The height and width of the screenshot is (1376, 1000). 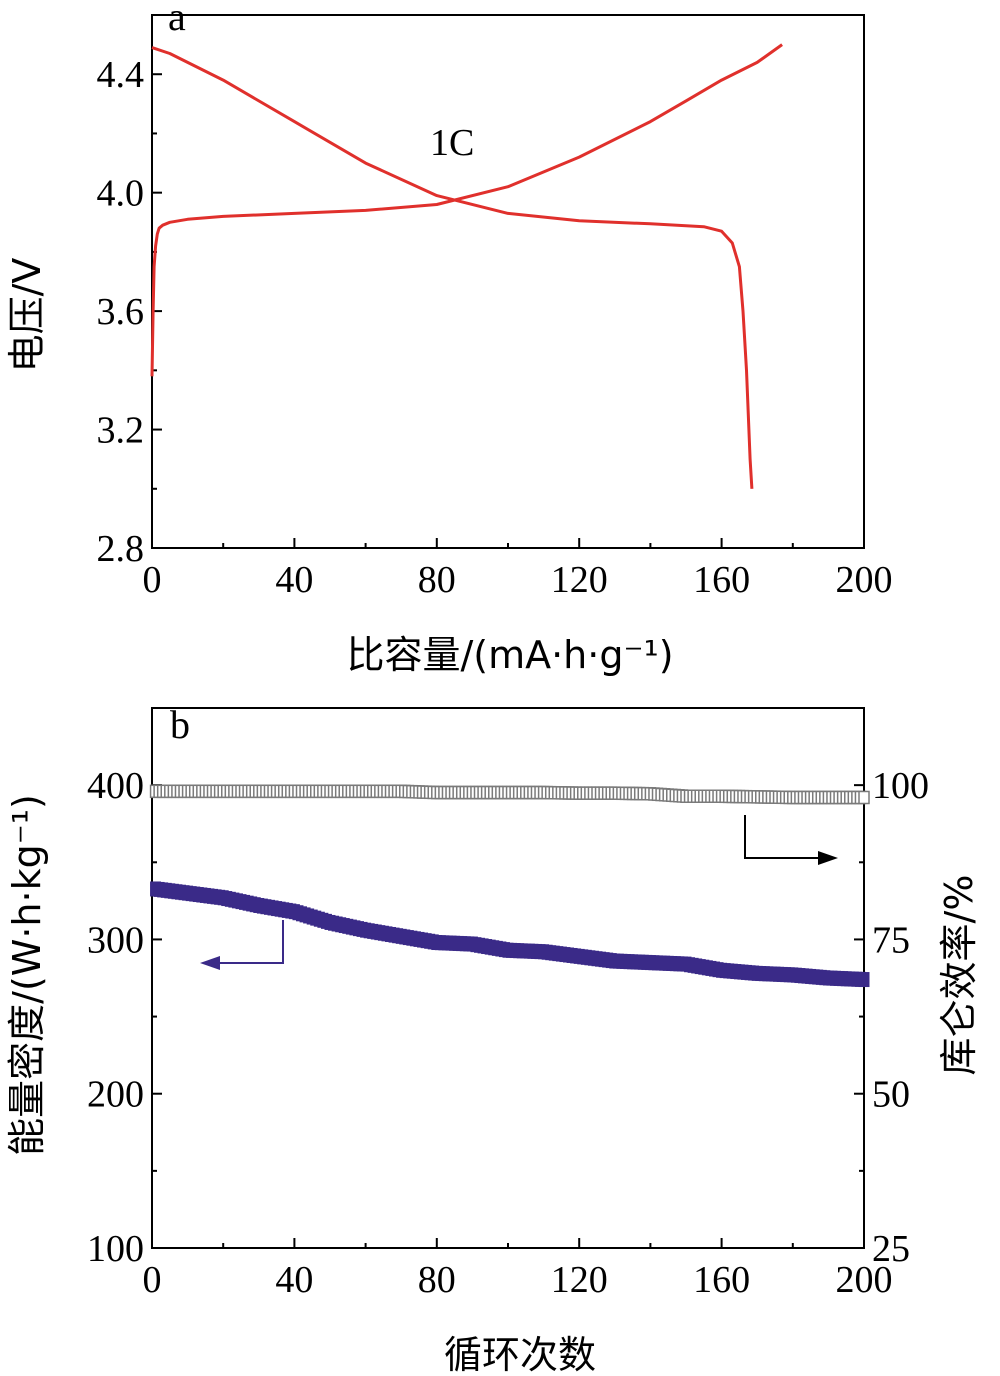 What do you see at coordinates (210, 963) in the screenshot?
I see `arrowhead-left` at bounding box center [210, 963].